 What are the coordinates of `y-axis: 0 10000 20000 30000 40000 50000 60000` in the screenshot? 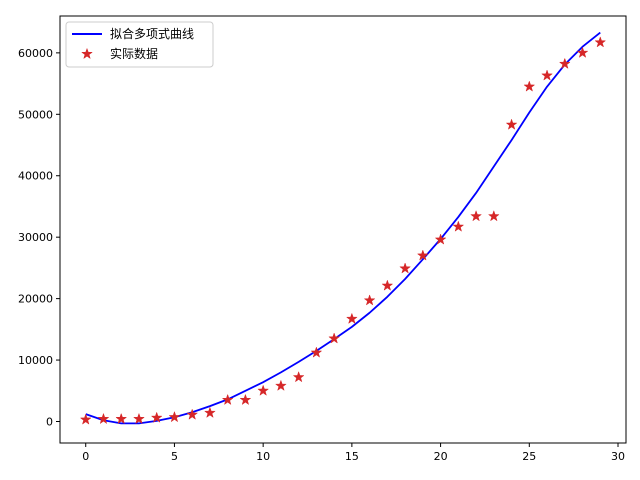 It's located at (39, 237).